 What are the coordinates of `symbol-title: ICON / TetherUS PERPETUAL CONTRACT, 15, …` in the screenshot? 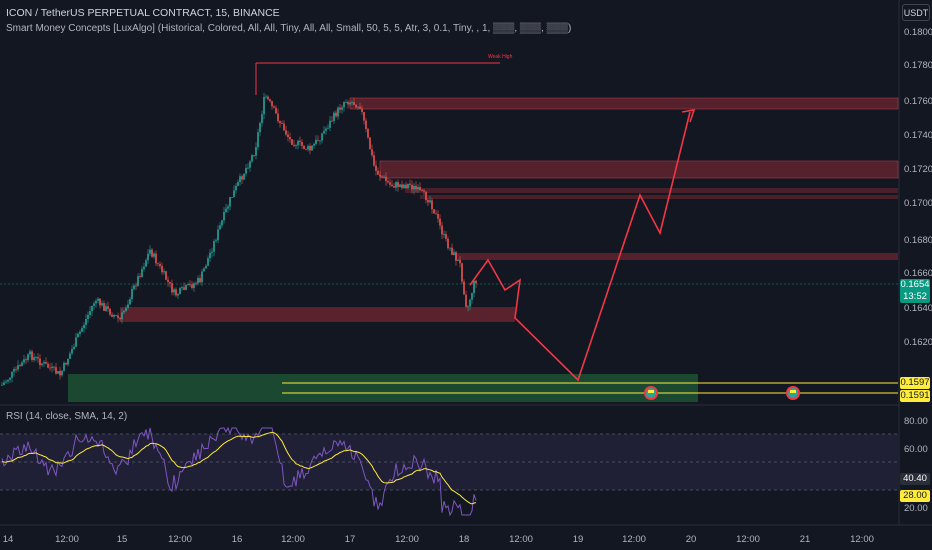 It's located at (143, 13).